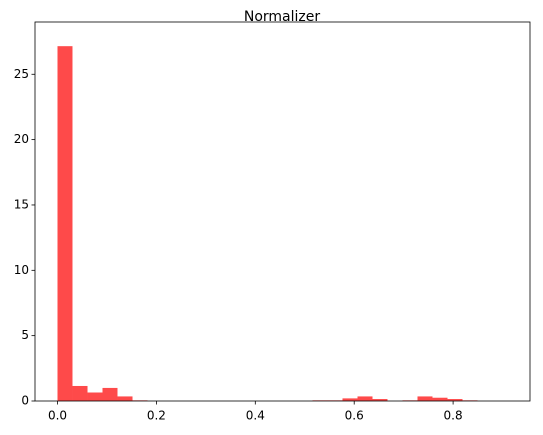 This screenshot has width=543, height=435. Describe the element at coordinates (21, 270) in the screenshot. I see `y-tick-label: 10` at that location.